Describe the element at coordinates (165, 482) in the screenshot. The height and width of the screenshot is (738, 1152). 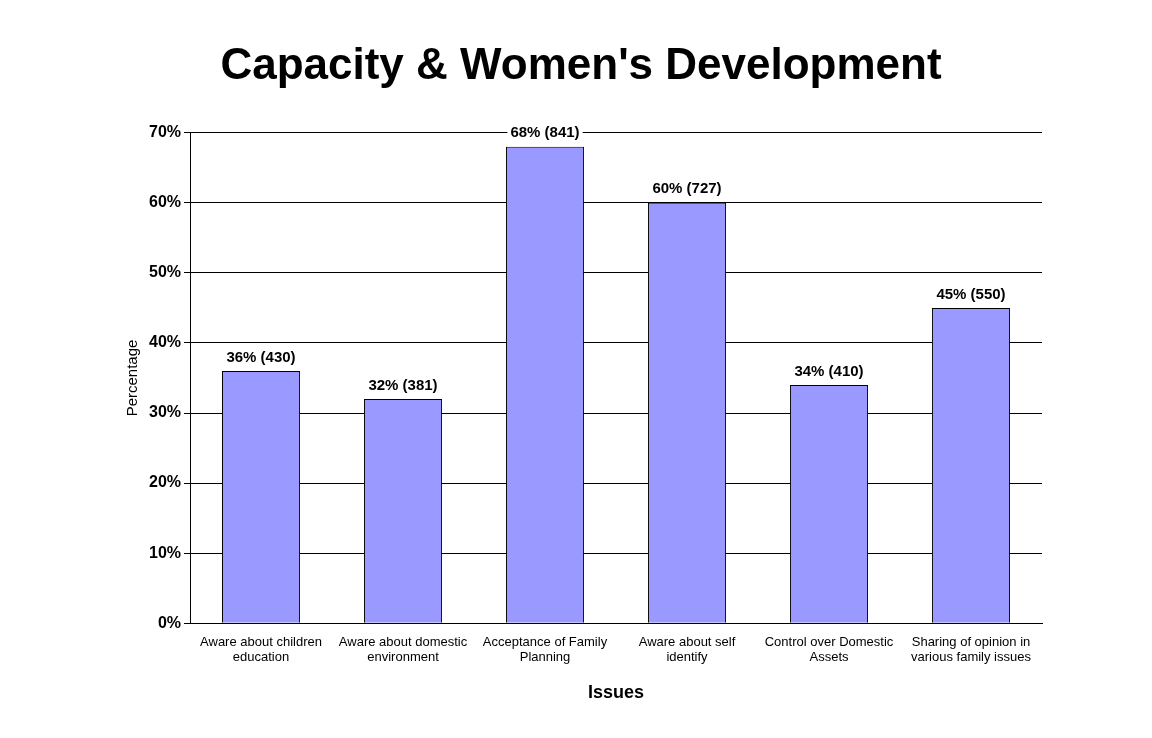
I see `y-tick-label: 20%` at that location.